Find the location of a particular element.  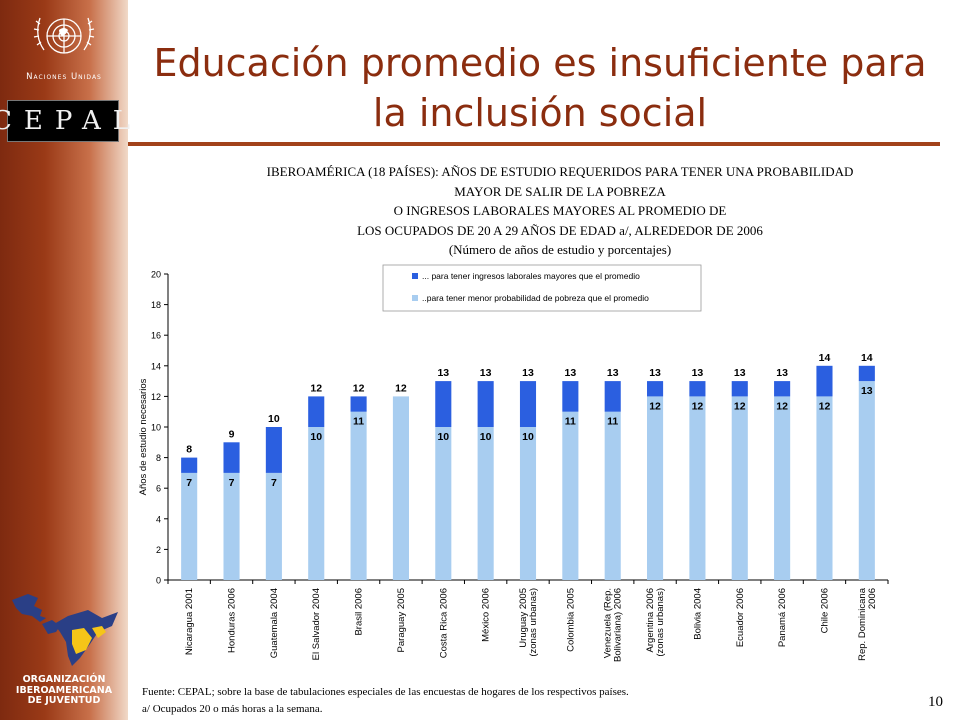

y-tick-label: 20 is located at coordinates (156, 275).